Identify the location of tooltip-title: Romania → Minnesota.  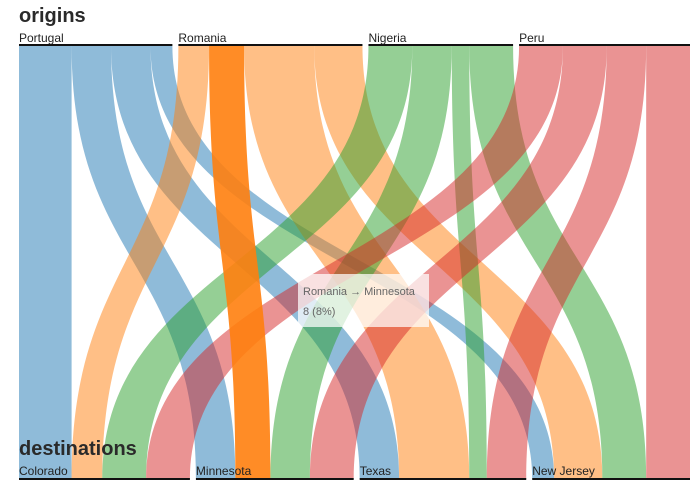
(359, 292).